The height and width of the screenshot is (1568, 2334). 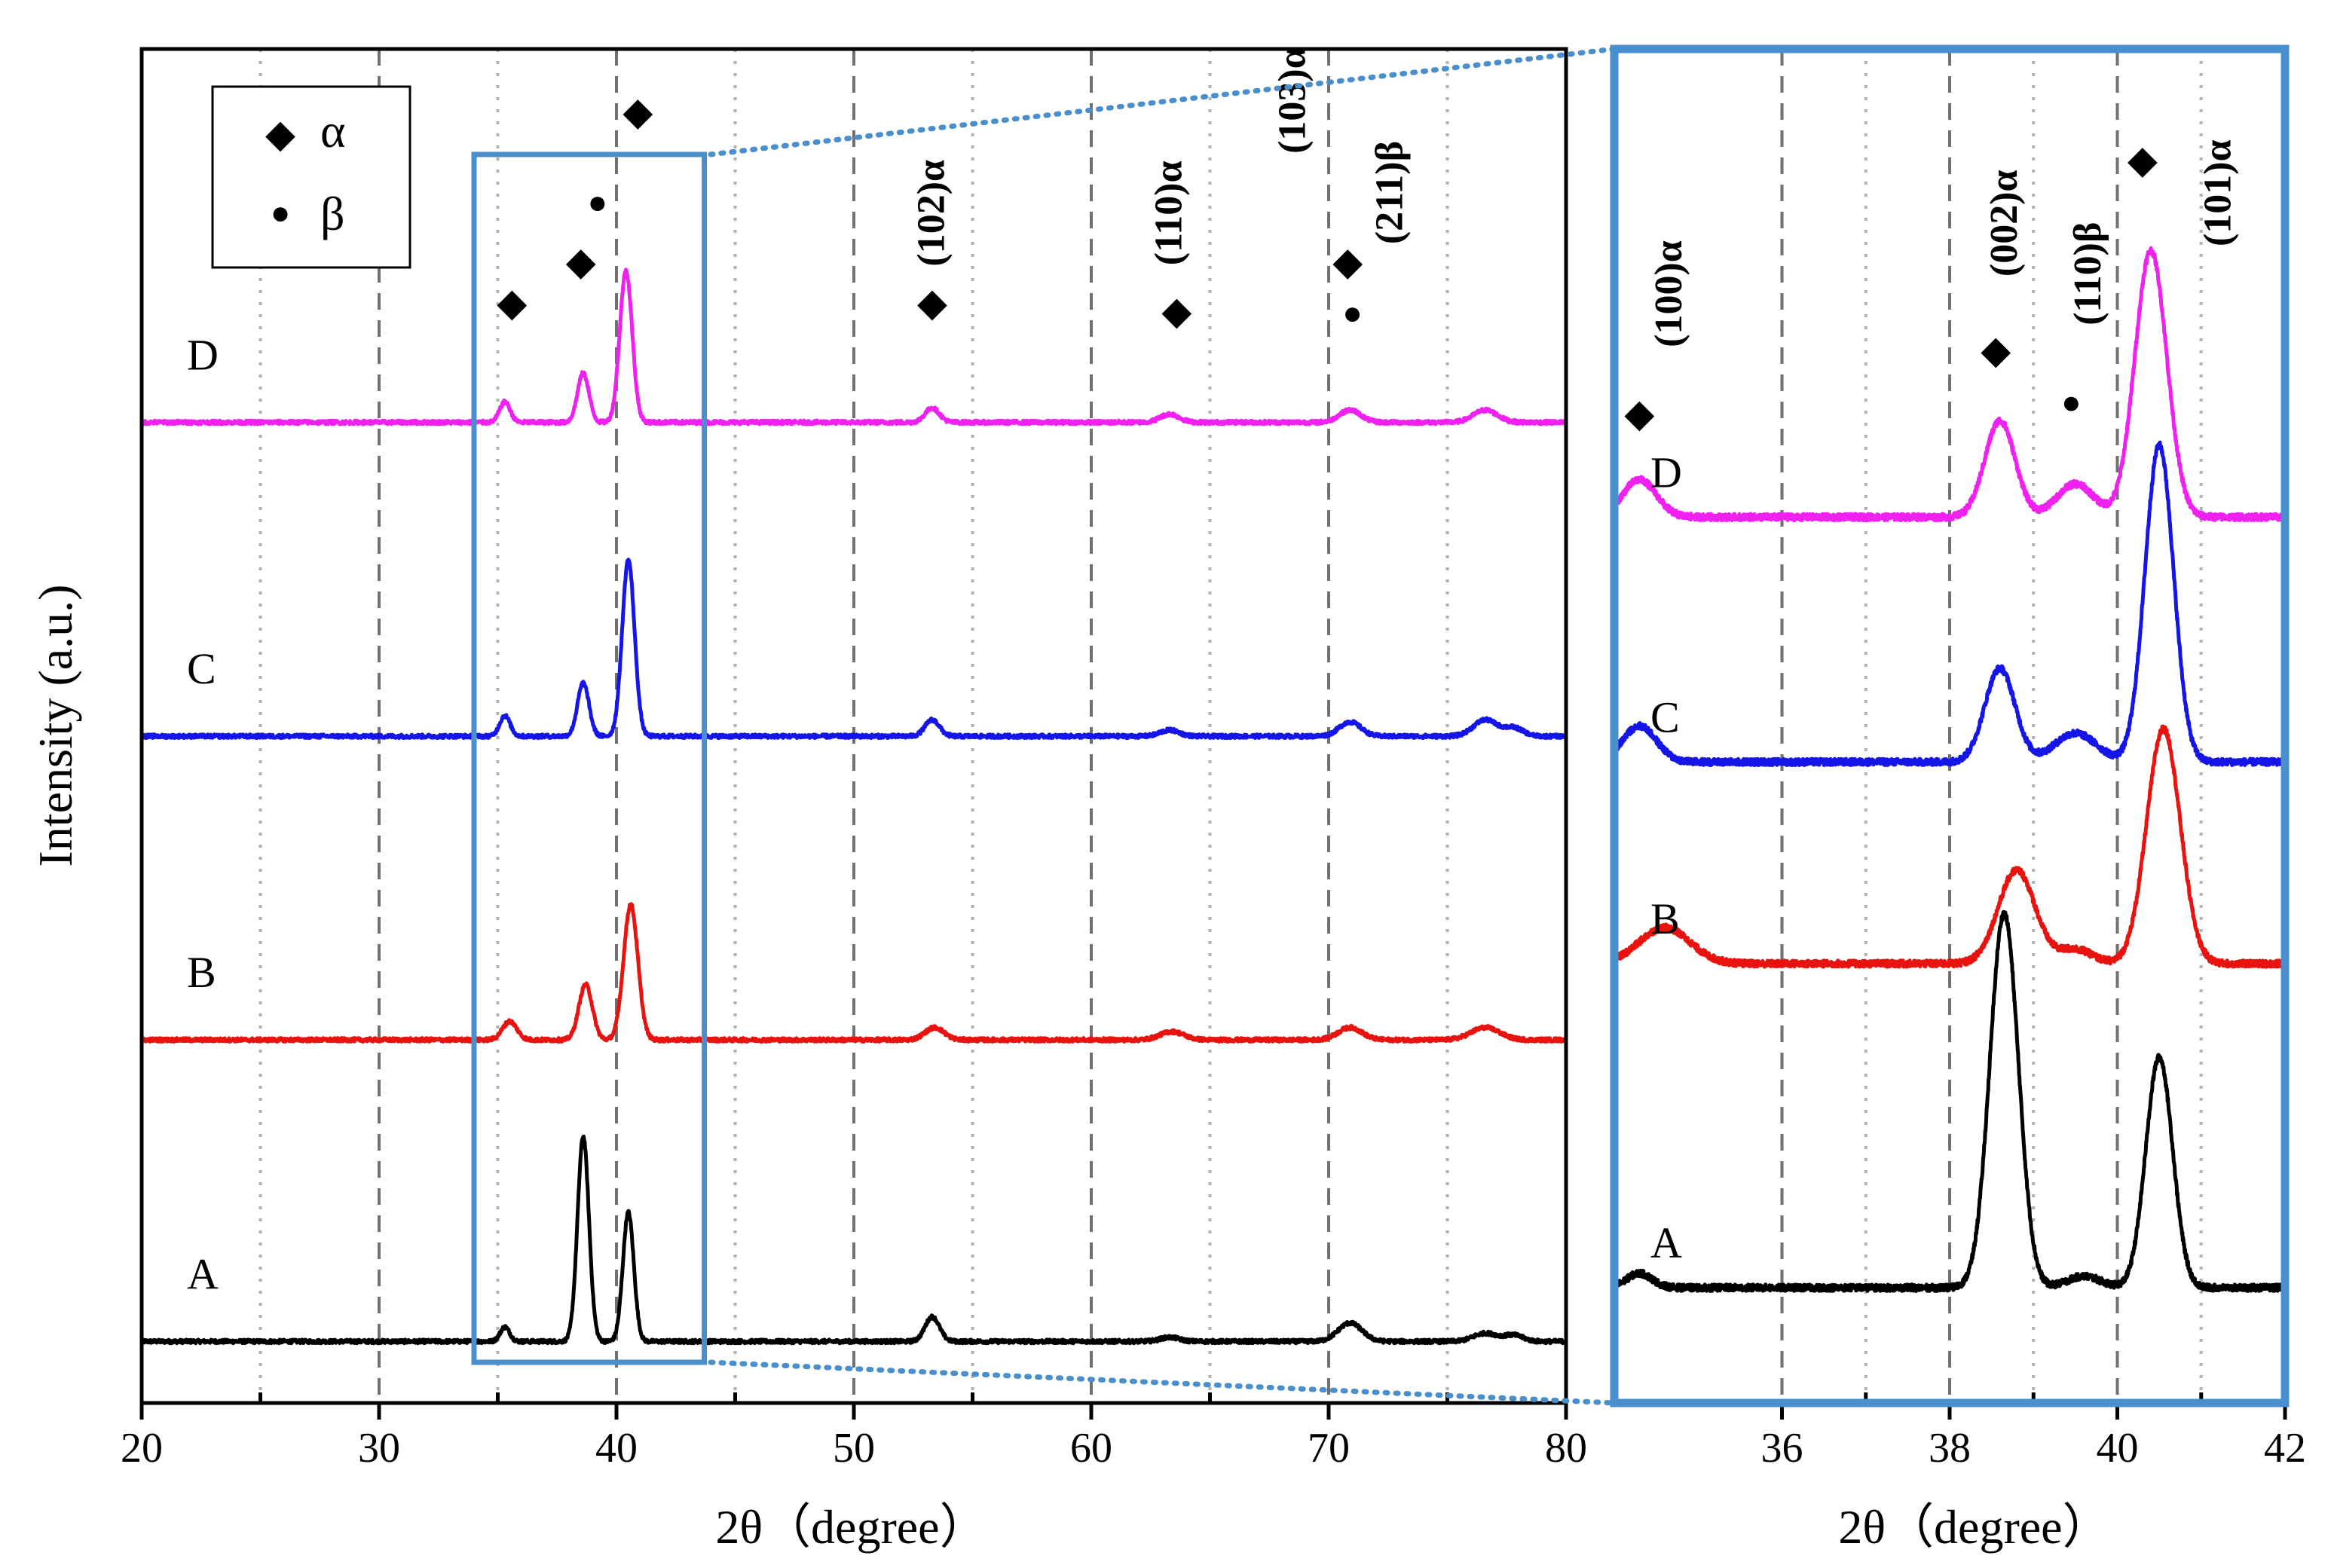 I want to click on x-tick-label: 60, so click(x=1091, y=1448).